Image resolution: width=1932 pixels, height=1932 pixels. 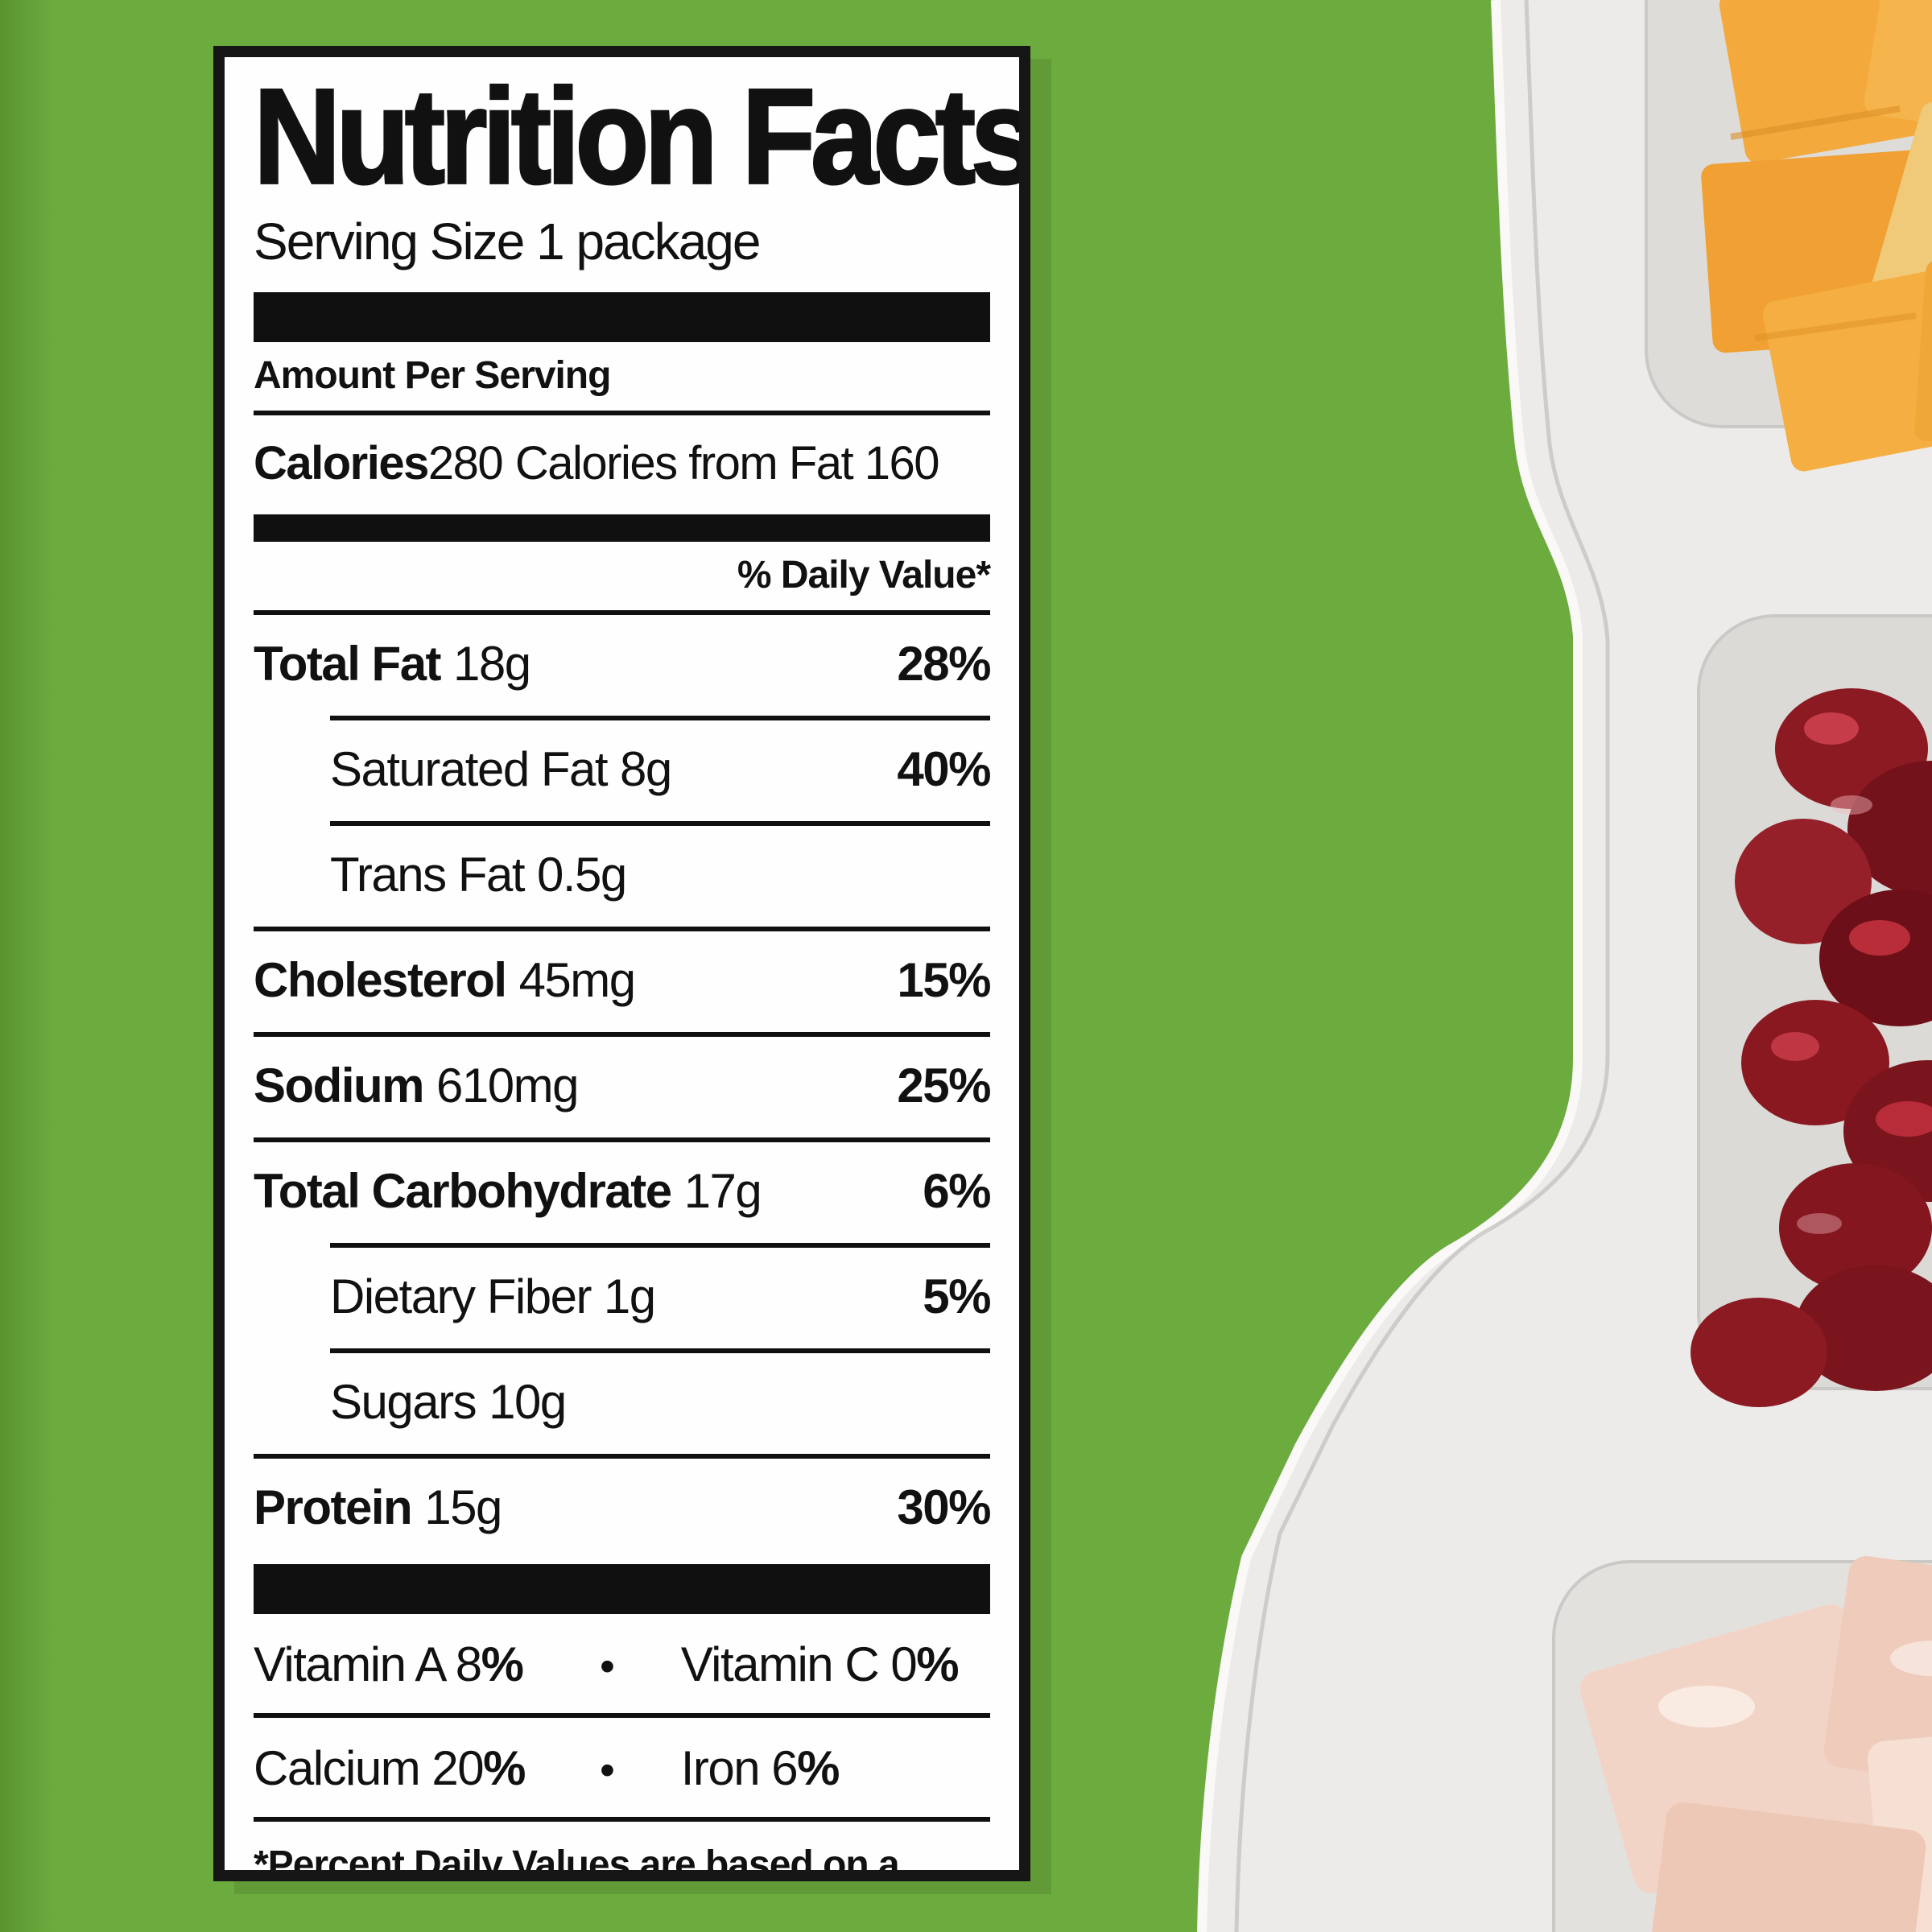 What do you see at coordinates (432, 375) in the screenshot?
I see `amount-per-serving-label: Amount Per Serving` at bounding box center [432, 375].